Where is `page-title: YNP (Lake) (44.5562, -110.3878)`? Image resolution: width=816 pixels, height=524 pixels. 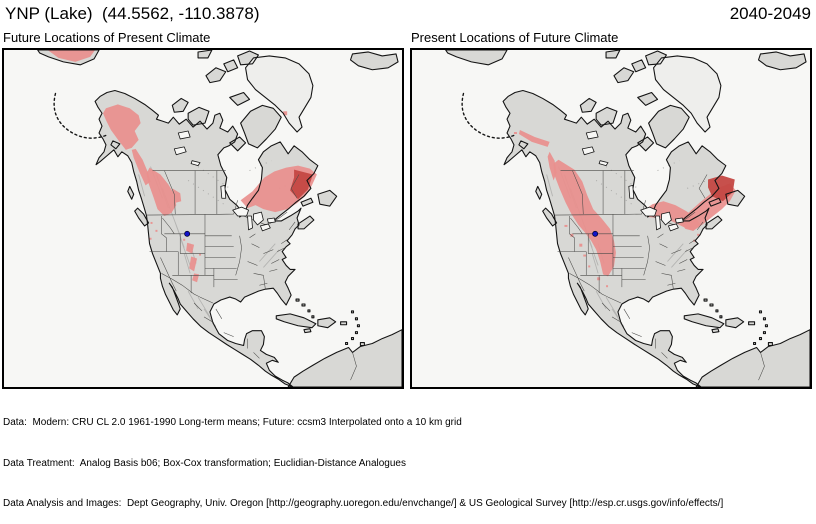
page-title: YNP (Lake) (44.5562, -110.3878) is located at coordinates (132, 13).